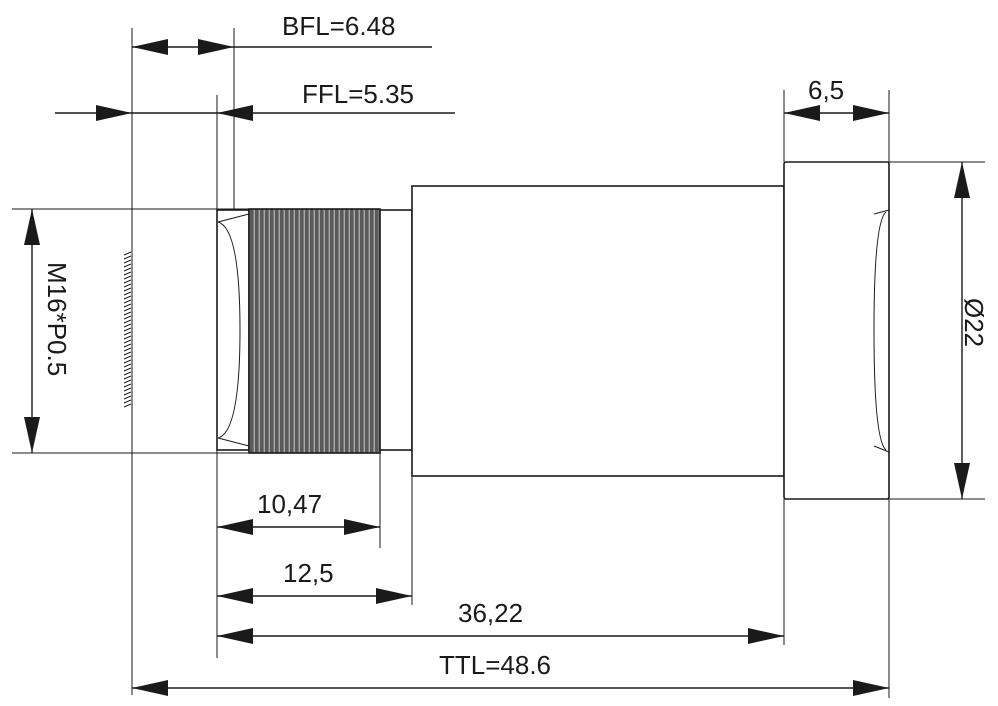 The height and width of the screenshot is (706, 998). I want to click on thread-spec-label: M16*P0.5, so click(57, 319).